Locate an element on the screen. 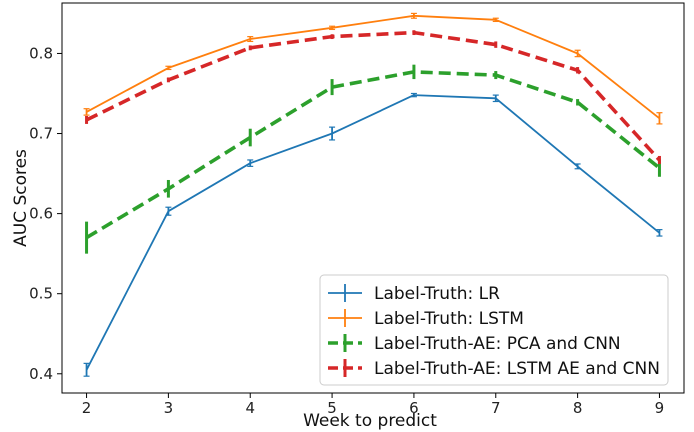 This screenshot has width=694, height=432. x-tick-label: 5 is located at coordinates (332, 408).